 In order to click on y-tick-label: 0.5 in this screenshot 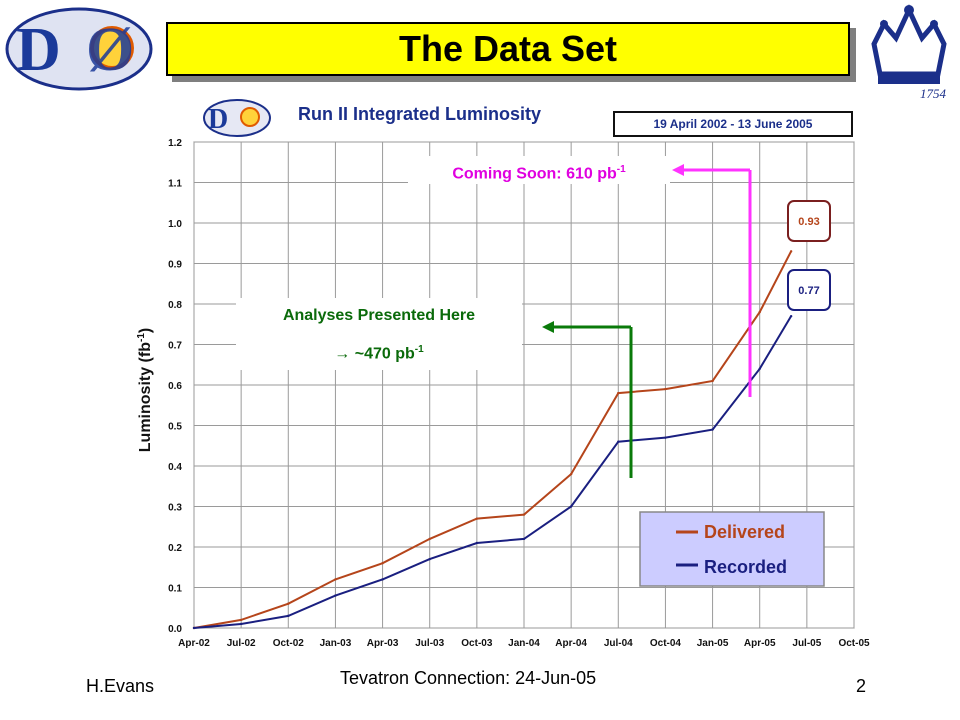, I will do `click(175, 427)`.